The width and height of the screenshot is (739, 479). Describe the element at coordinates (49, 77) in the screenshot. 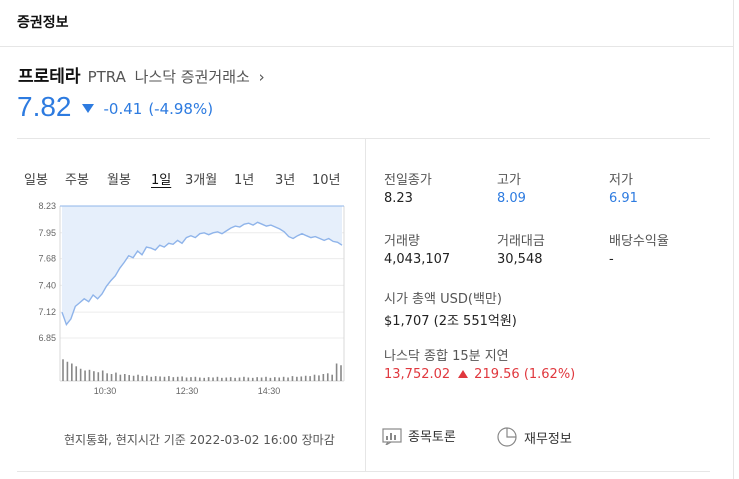

I see `stock-name: 프로테라` at that location.